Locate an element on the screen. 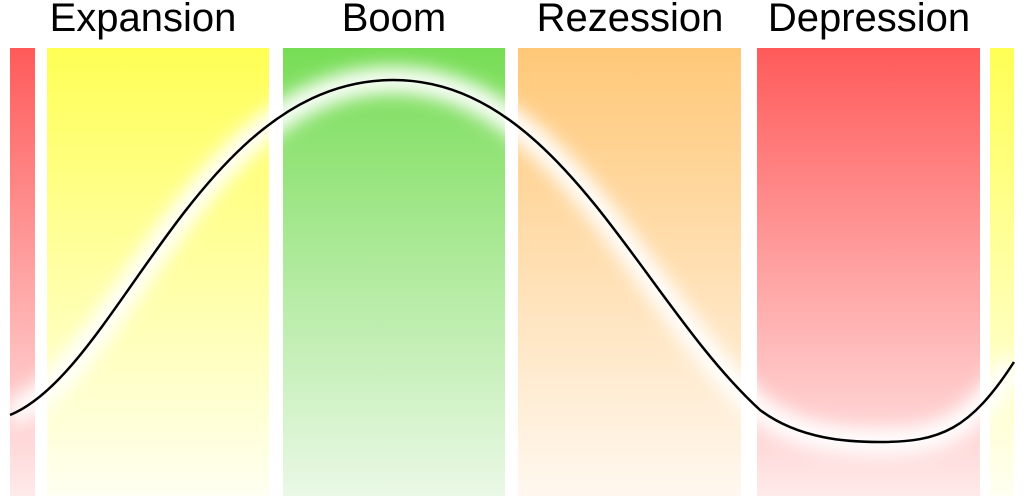 This screenshot has height=496, width=1024. label-boom: Boom is located at coordinates (394, 20).